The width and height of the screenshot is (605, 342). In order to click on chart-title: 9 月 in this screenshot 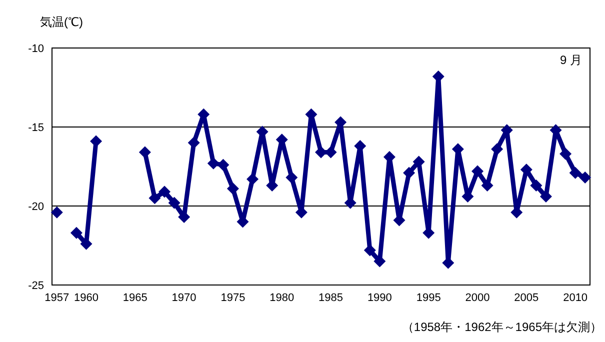, I will do `click(571, 60)`.